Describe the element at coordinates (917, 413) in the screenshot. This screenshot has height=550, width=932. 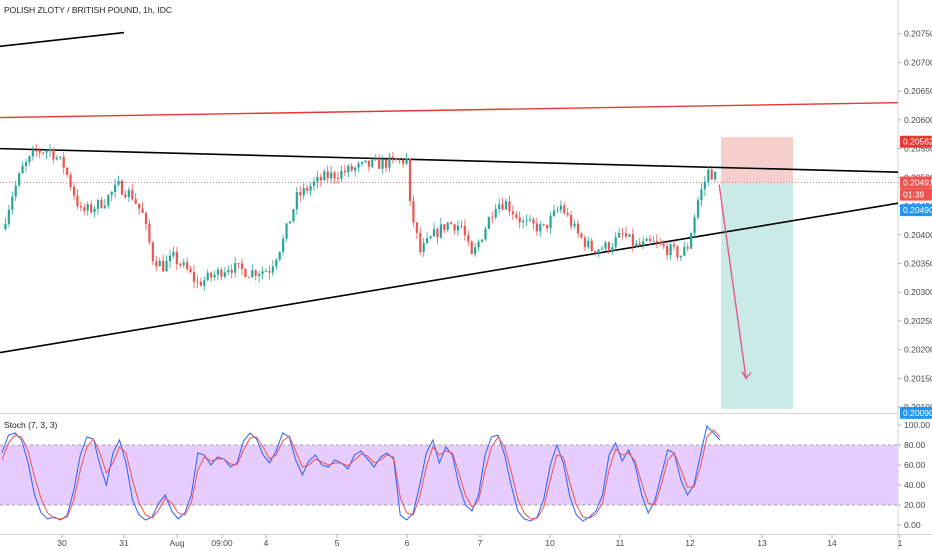
I see `price-tag-label: 0.20090` at that location.